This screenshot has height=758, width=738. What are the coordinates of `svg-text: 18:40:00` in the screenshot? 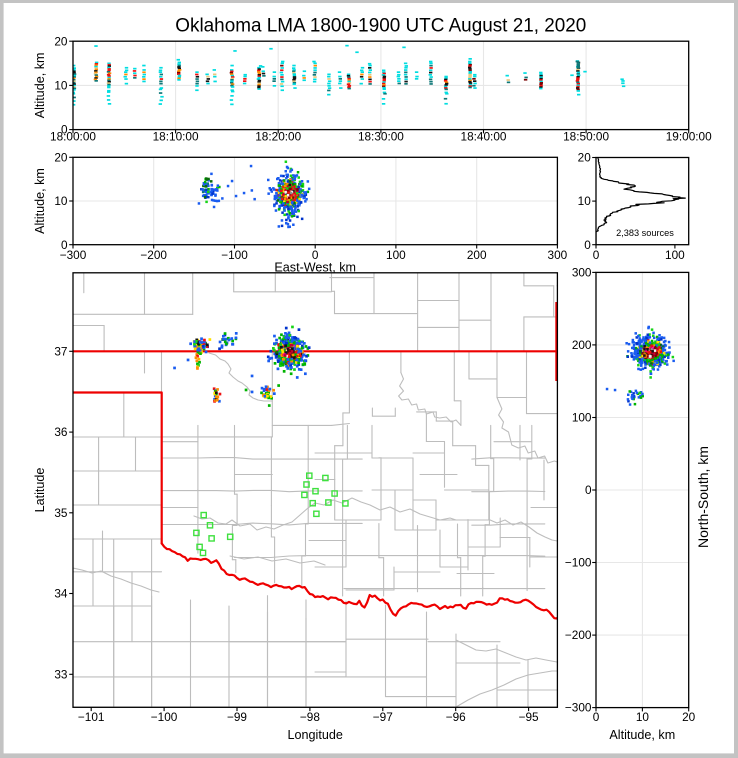 It's located at (484, 137).